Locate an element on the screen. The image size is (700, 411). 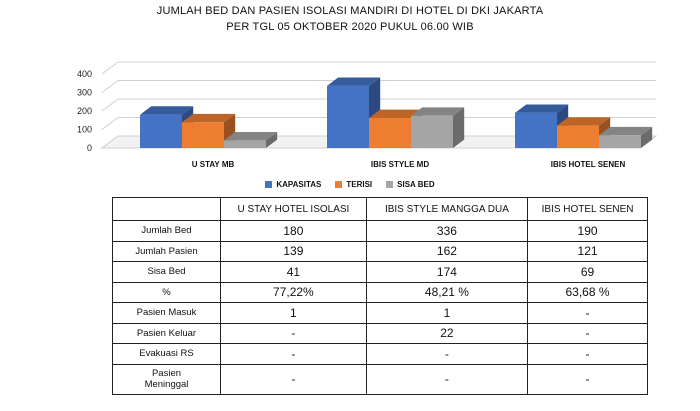
x-category-label: IBIS STYLE MD is located at coordinates (400, 164).